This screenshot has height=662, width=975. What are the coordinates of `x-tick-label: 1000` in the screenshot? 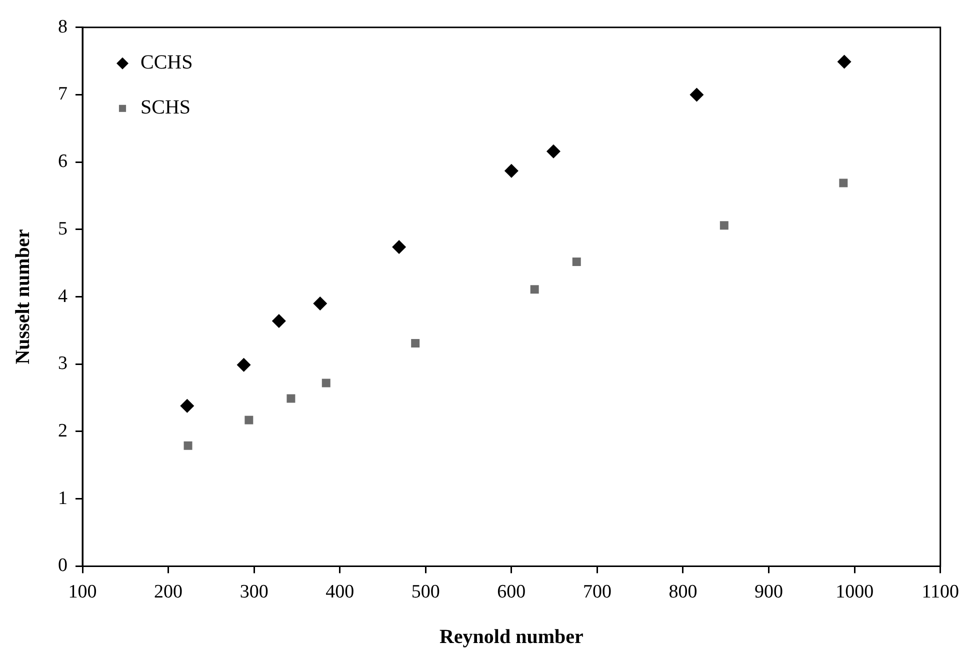 It's located at (855, 592).